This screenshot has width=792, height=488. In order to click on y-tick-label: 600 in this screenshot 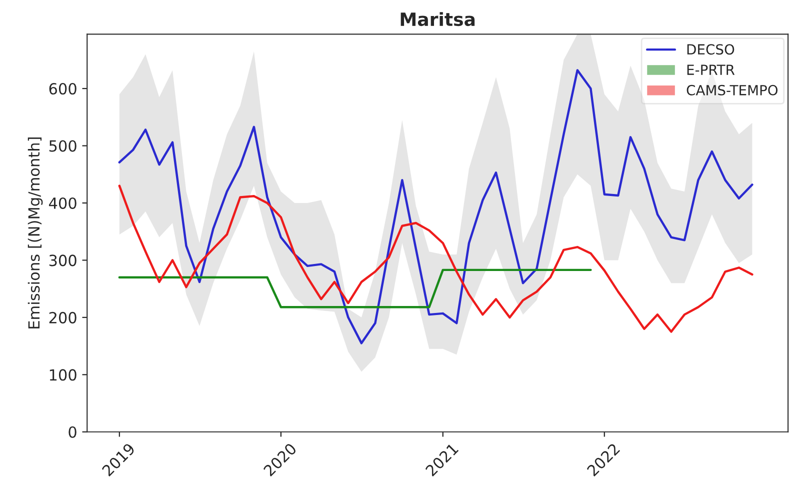, I will do `click(62, 88)`.